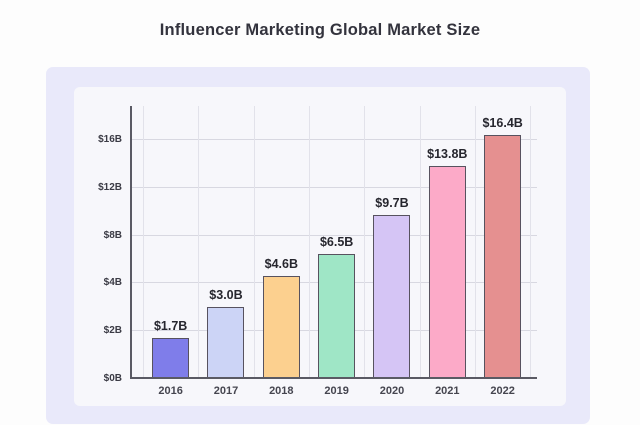 The height and width of the screenshot is (425, 640). I want to click on x-tick-label-2019: 2019, so click(336, 391).